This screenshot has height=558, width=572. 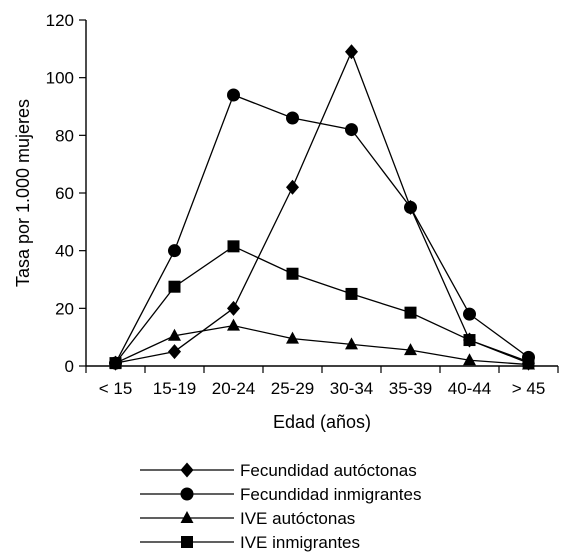 What do you see at coordinates (64, 251) in the screenshot?
I see `y-tick-label: 40` at bounding box center [64, 251].